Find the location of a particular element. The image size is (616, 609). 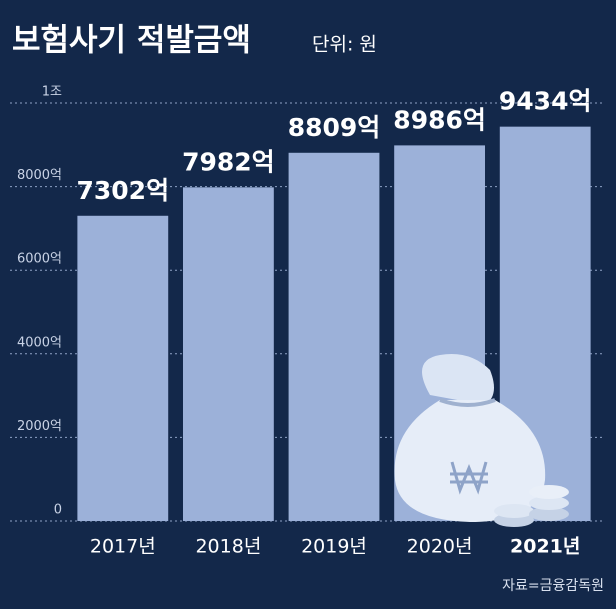

value-label: 7302억 is located at coordinates (123, 190).